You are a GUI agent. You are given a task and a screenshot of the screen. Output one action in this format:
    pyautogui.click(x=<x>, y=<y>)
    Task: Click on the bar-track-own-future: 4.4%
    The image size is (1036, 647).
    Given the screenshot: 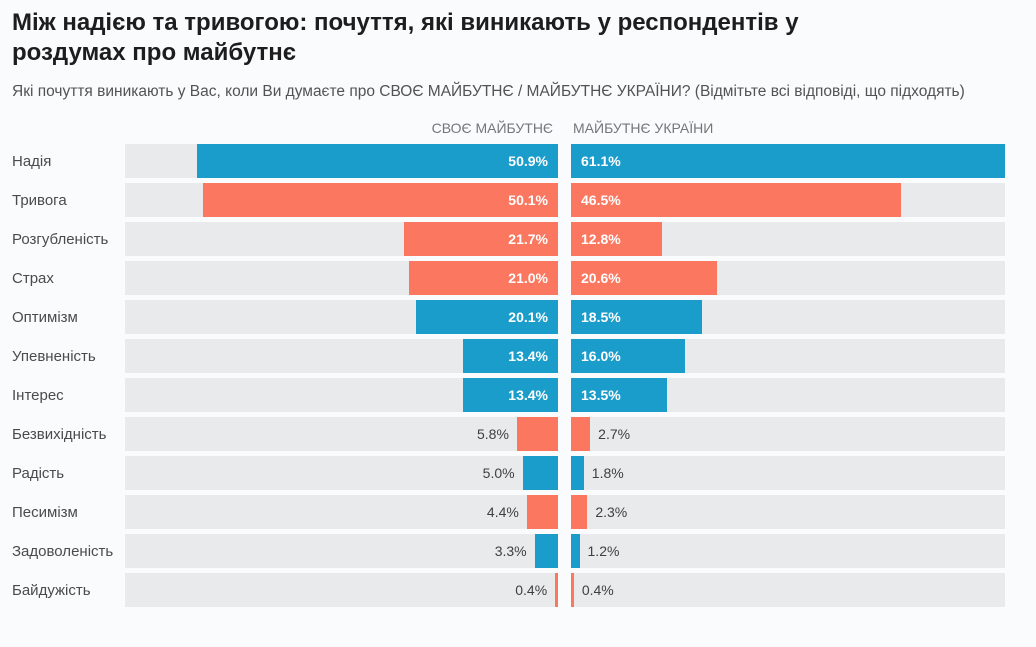 What is the action you would take?
    pyautogui.click(x=341, y=512)
    